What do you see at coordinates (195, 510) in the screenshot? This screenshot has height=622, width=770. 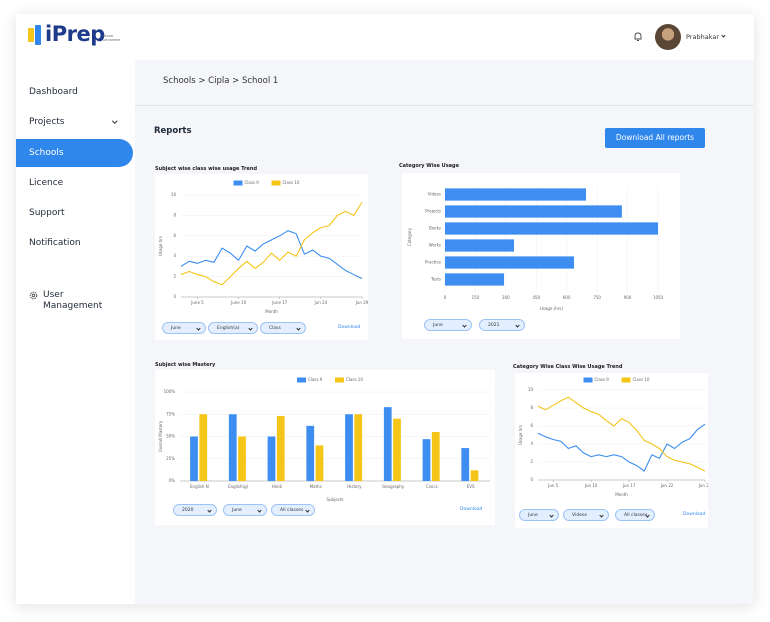 I see `filter-dropdown: 2020` at bounding box center [195, 510].